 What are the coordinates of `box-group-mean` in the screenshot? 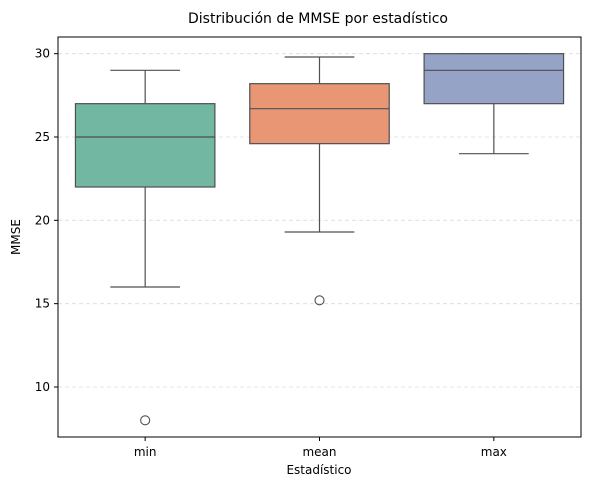 It's located at (319, 181).